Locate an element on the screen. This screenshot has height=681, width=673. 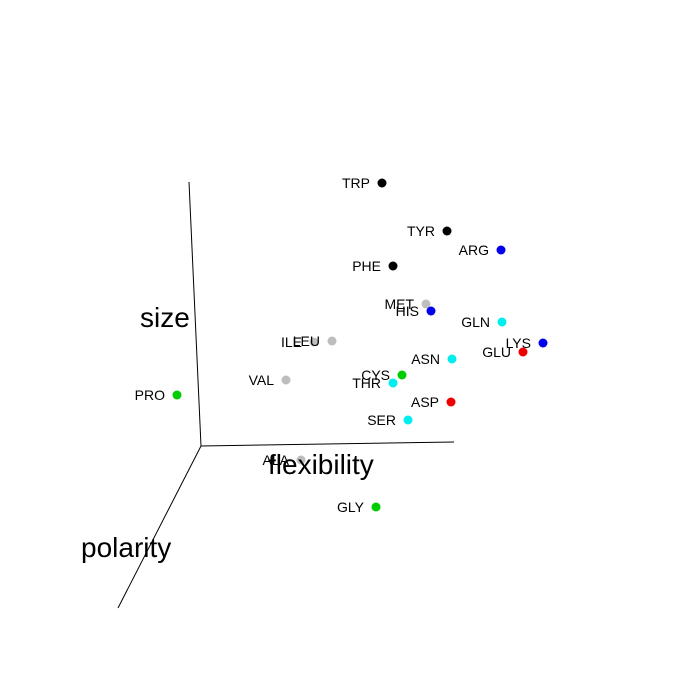
data-point-tyr: TYR is located at coordinates (429, 231).